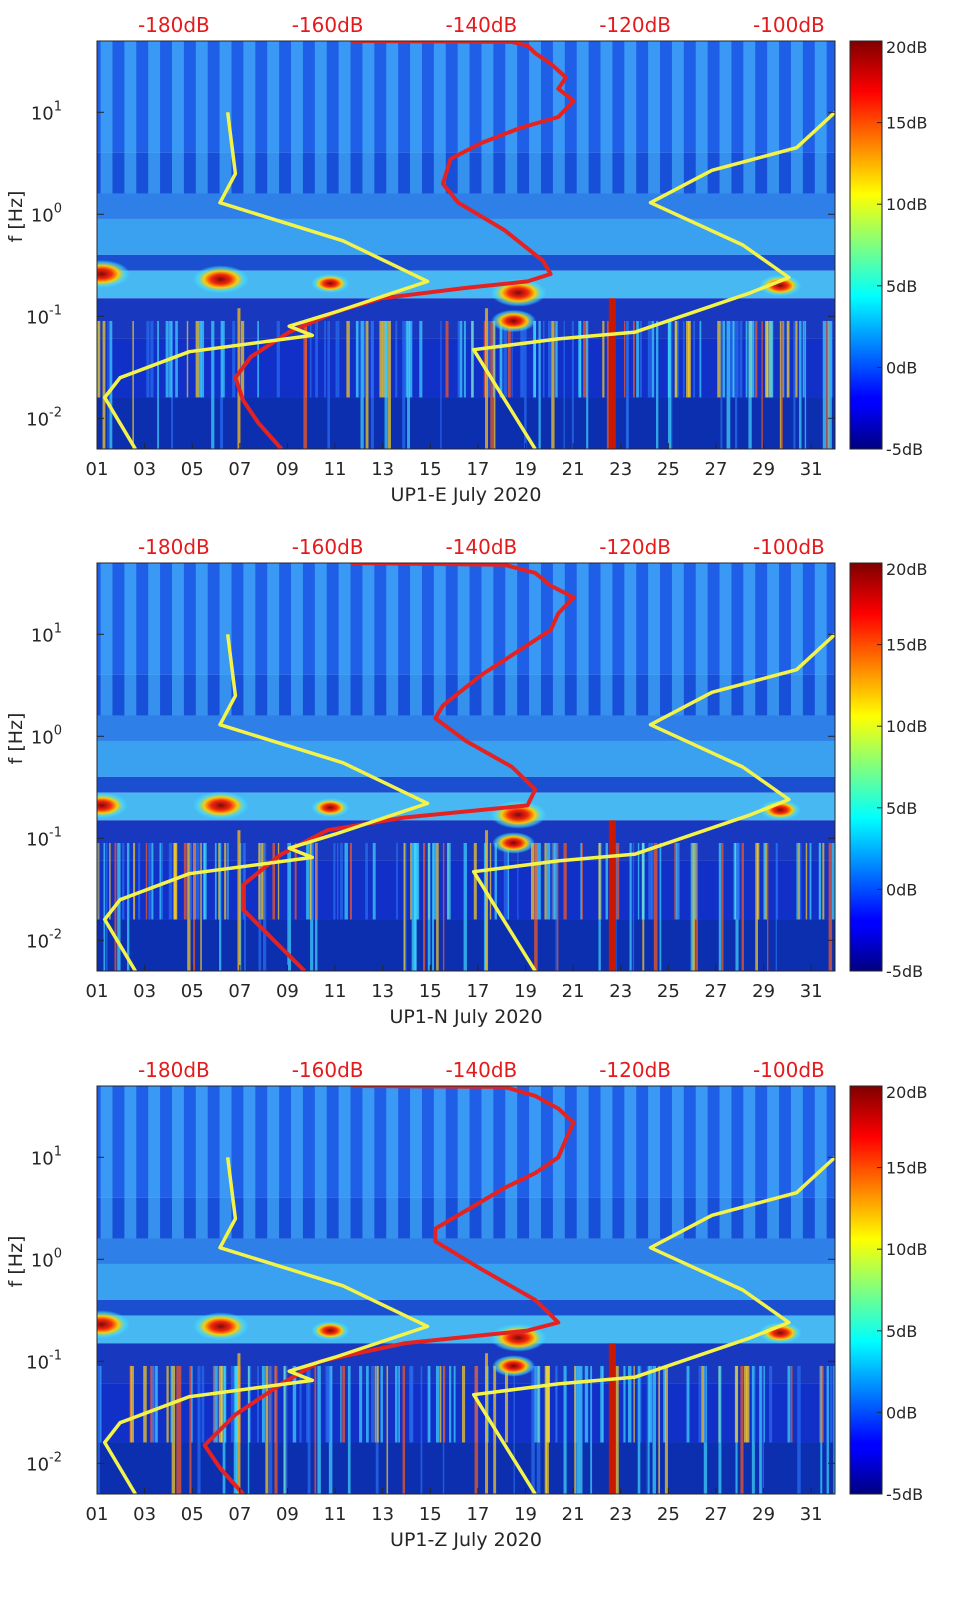 The width and height of the screenshot is (962, 1599). I want to click on x-tick-label: 11, so click(335, 991).